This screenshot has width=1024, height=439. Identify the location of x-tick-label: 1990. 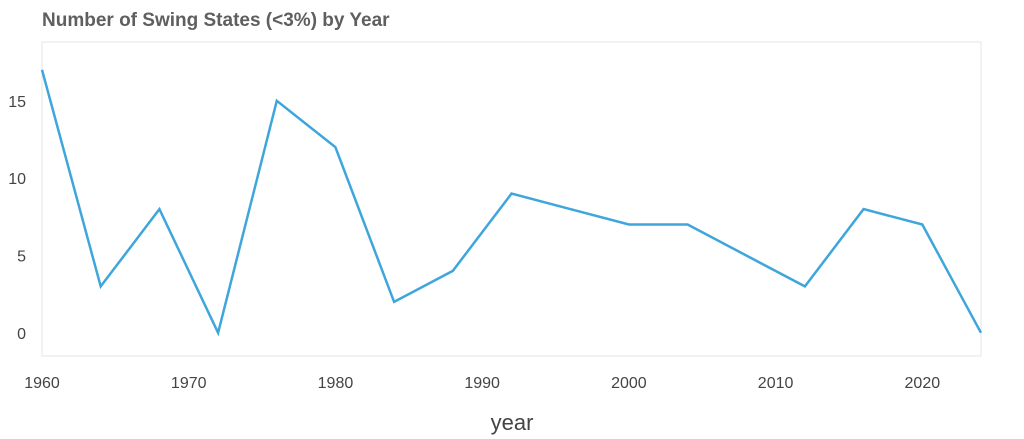
(482, 383).